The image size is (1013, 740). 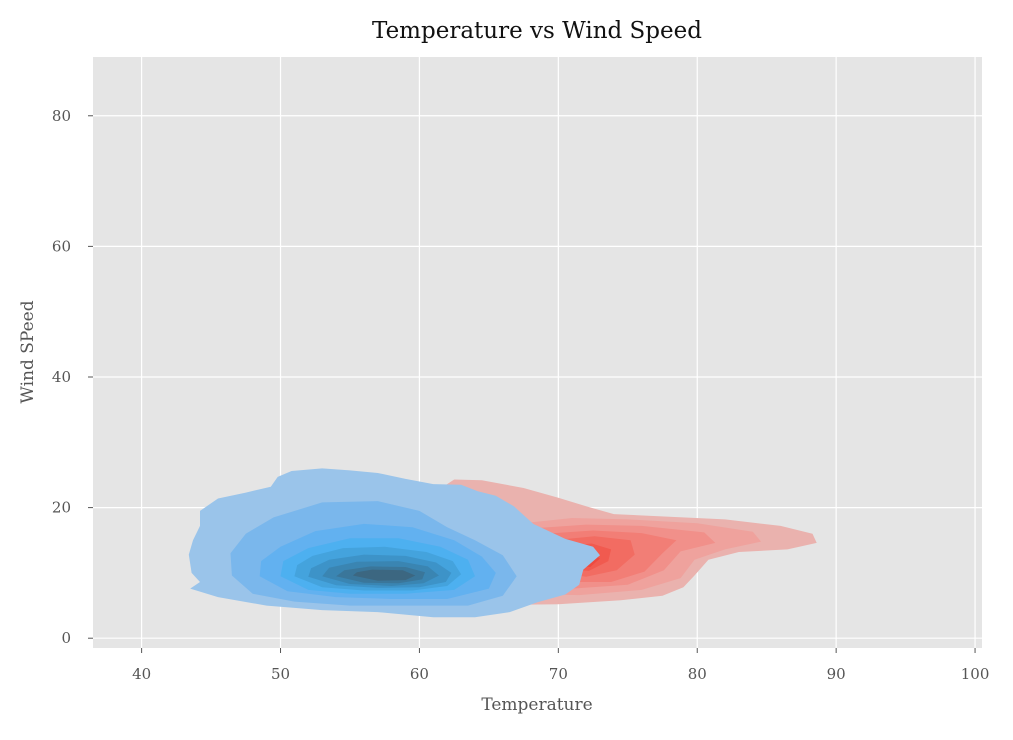 What do you see at coordinates (836, 674) in the screenshot?
I see `x-tick-label: 90` at bounding box center [836, 674].